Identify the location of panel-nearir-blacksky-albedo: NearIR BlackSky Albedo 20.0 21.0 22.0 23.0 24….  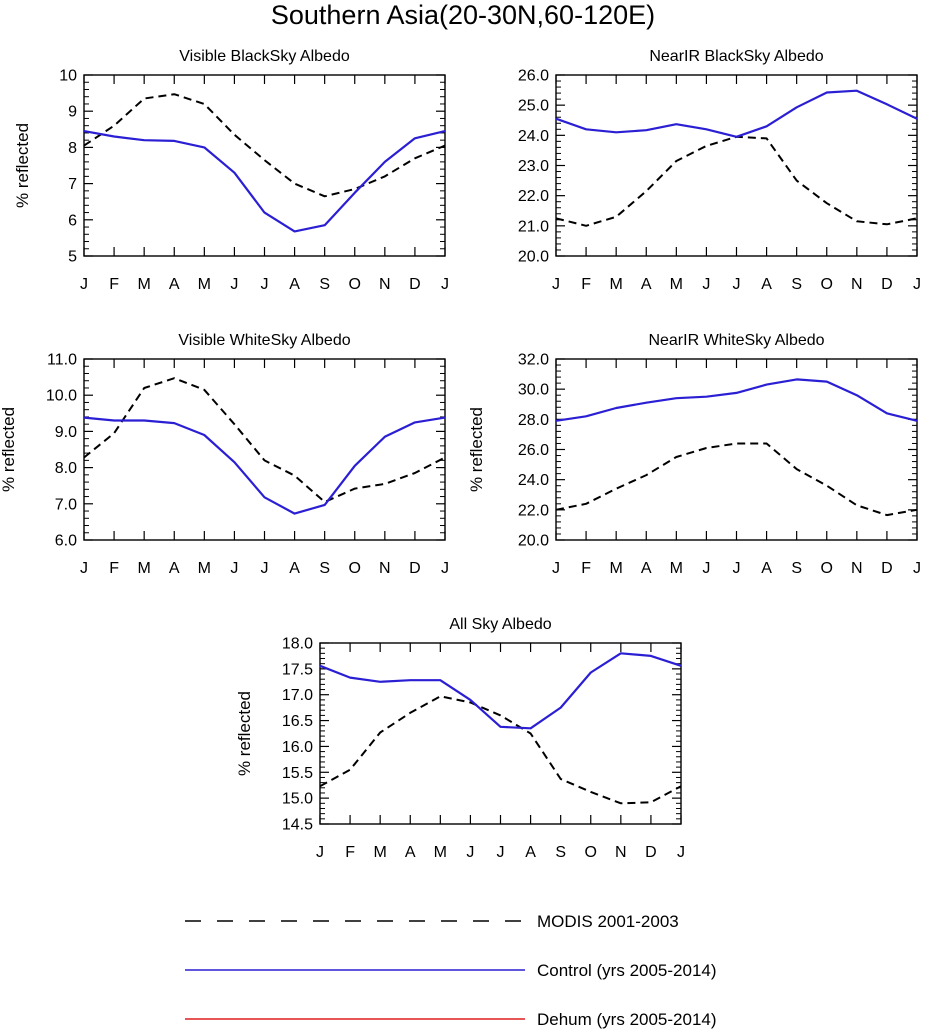
(719, 170).